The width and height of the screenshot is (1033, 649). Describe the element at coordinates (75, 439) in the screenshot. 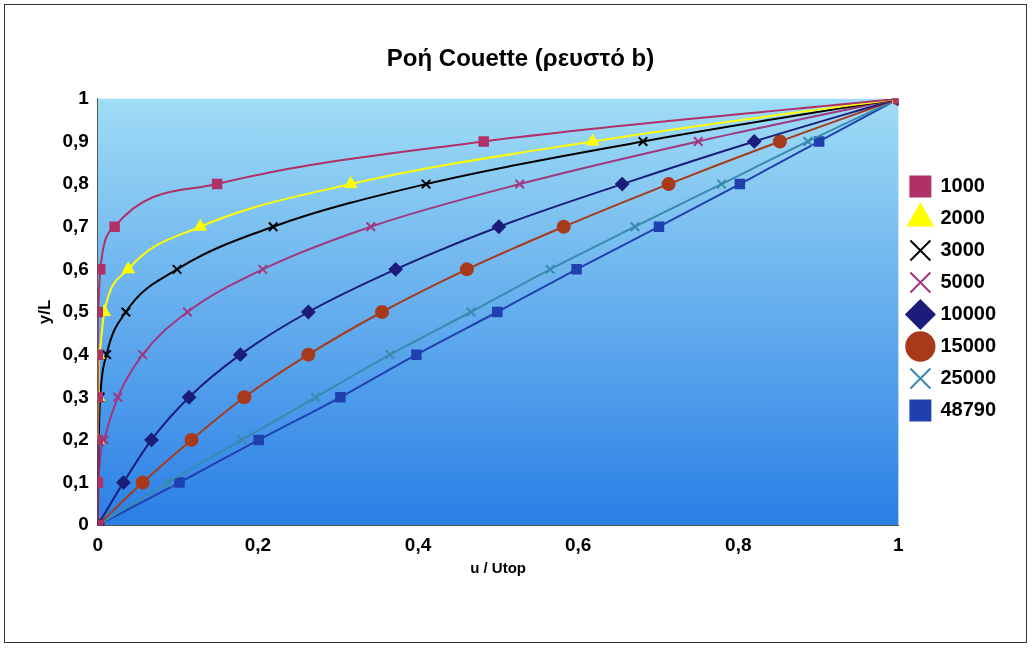

I see `y-tick-label: 0,2` at that location.